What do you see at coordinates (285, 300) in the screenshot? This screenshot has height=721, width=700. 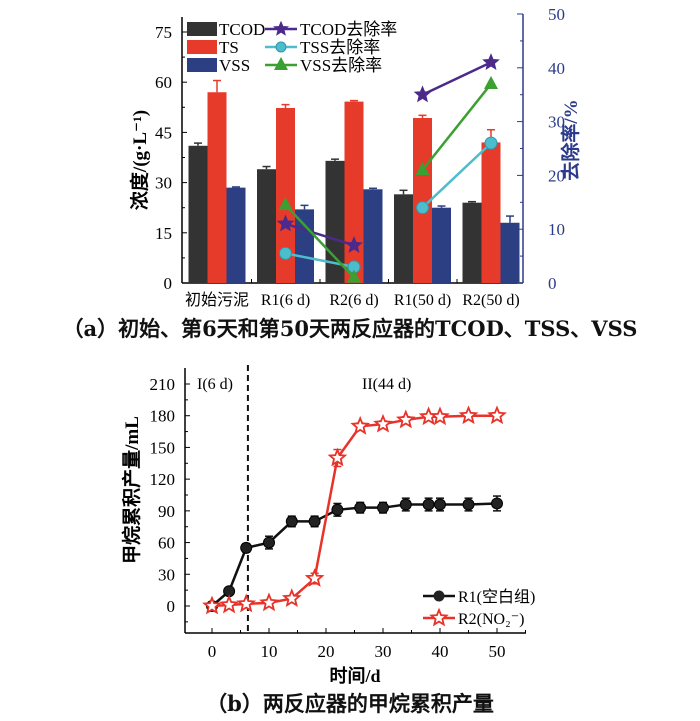 I see `x-tick-label: R1(6 d)` at bounding box center [285, 300].